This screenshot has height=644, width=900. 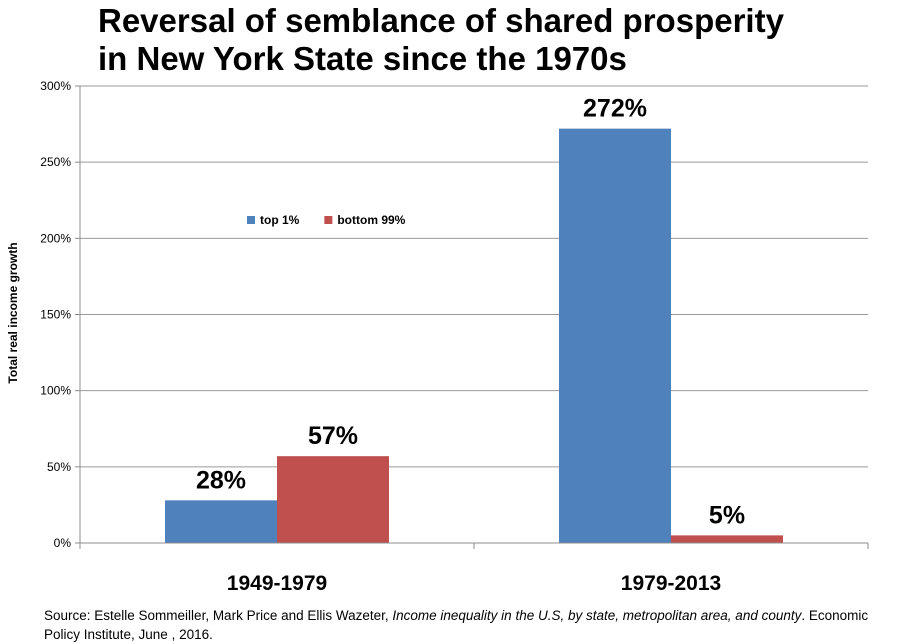 I want to click on x-tick-label: 1979-2013, so click(x=671, y=583).